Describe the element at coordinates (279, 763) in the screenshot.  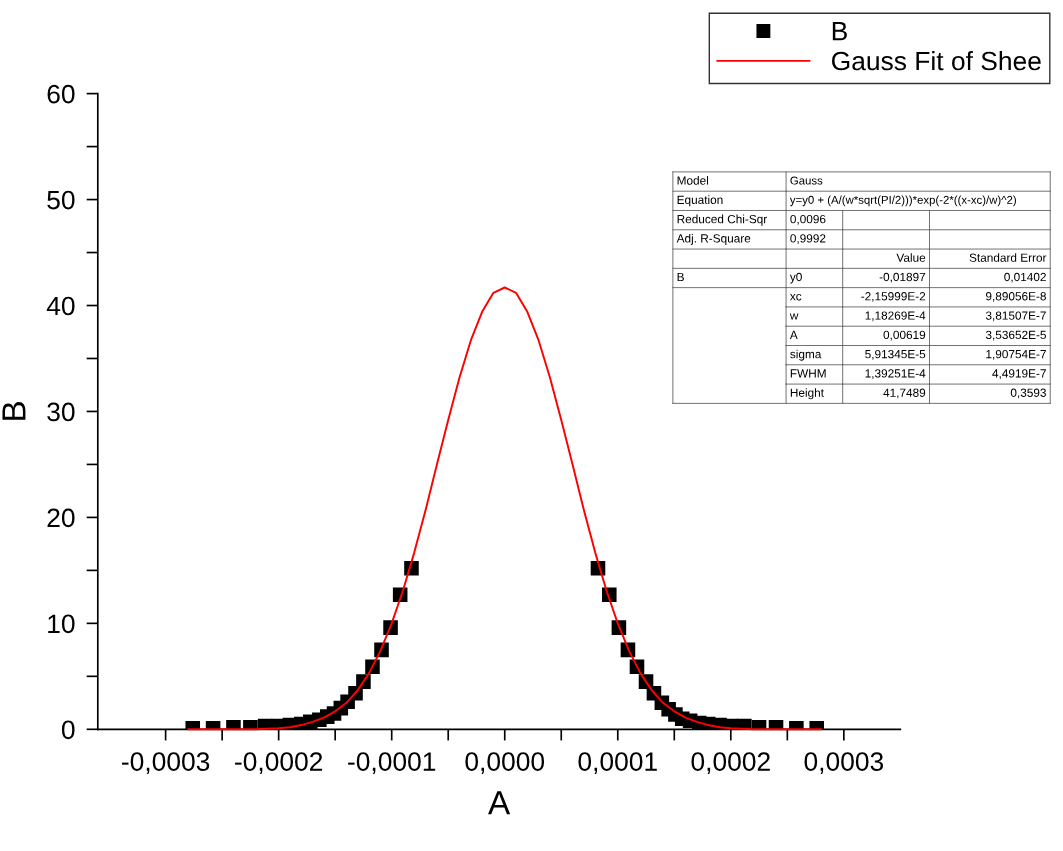
I see `x-tick-label: -0,0002` at that location.